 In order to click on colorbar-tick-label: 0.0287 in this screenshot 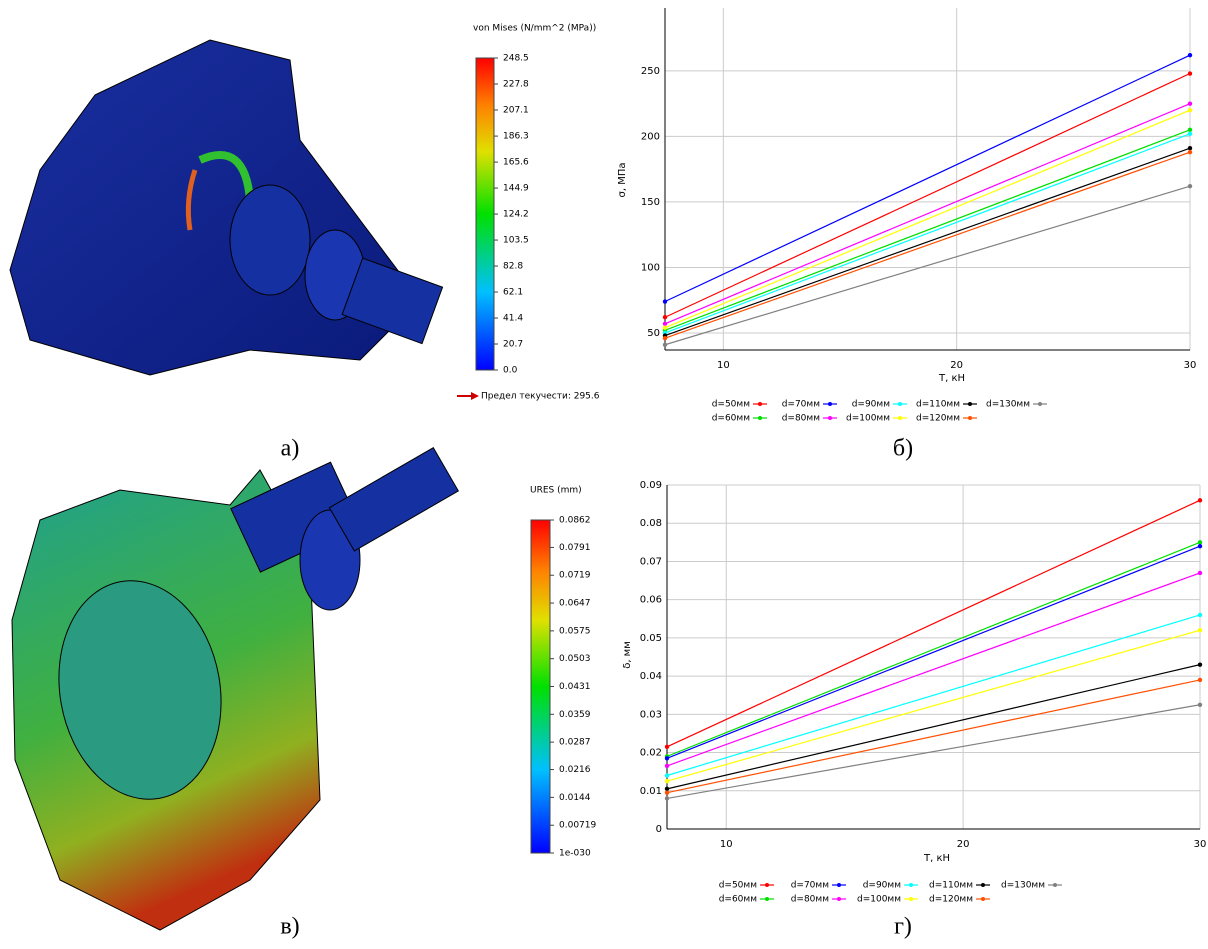, I will do `click(575, 743)`.